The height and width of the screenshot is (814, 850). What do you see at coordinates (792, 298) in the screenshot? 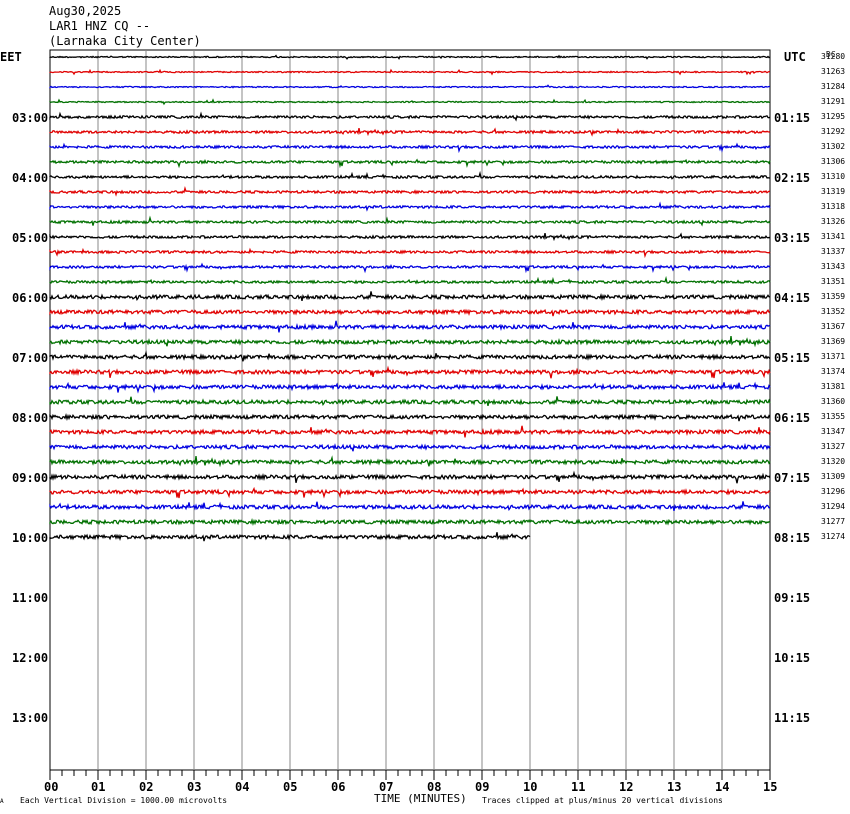
I see `right-hour-label: 04:15` at bounding box center [792, 298].